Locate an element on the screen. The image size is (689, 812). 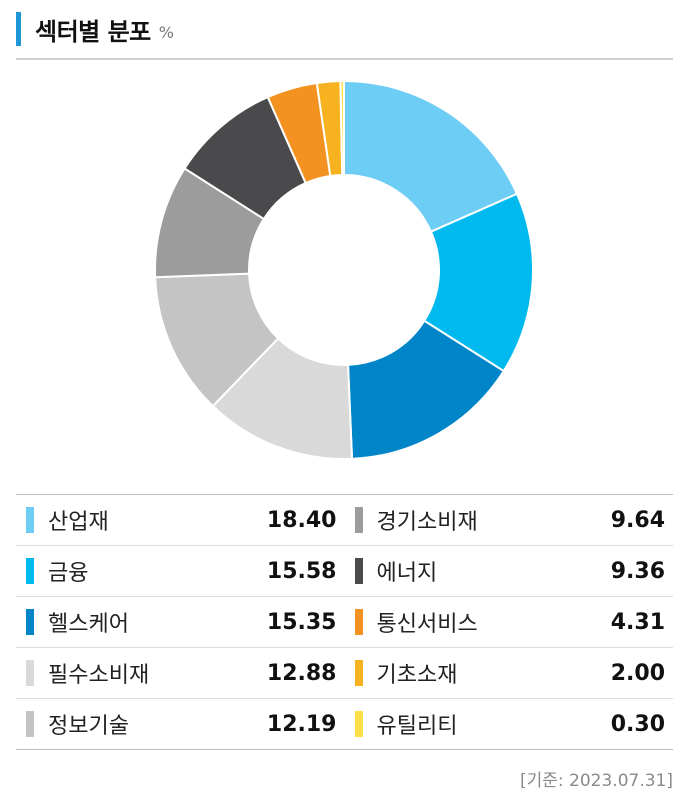
legend-label: 기초소재 is located at coordinates (417, 675).